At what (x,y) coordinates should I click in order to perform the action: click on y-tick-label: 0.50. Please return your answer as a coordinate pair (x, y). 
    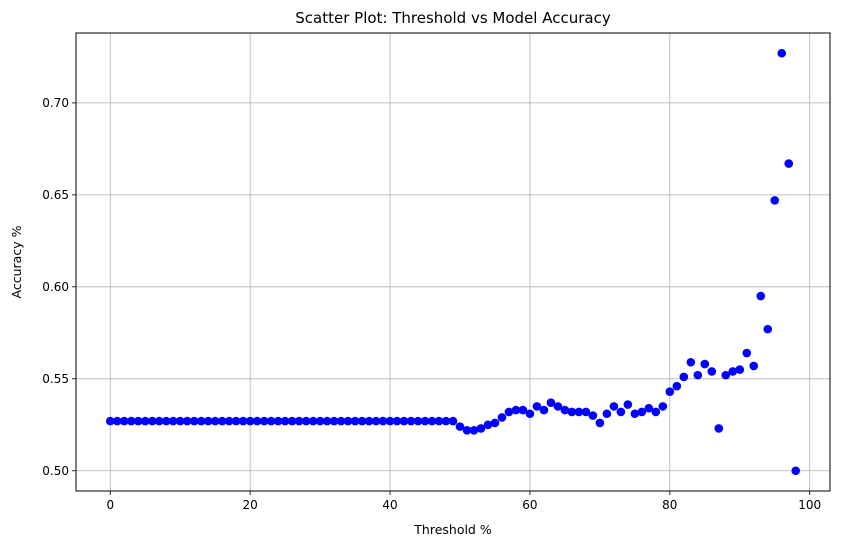
    Looking at the image, I should click on (55, 471).